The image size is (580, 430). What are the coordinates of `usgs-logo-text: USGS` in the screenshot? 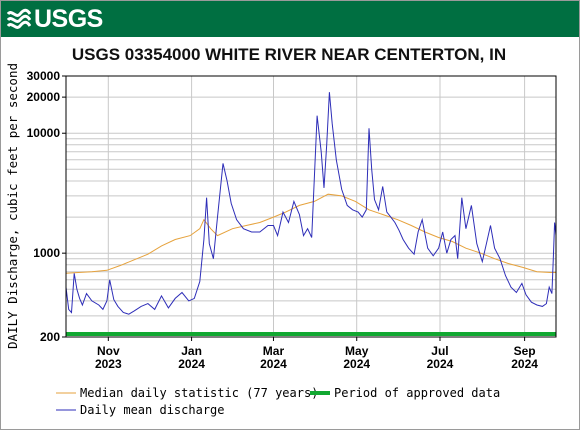 It's located at (68, 19).